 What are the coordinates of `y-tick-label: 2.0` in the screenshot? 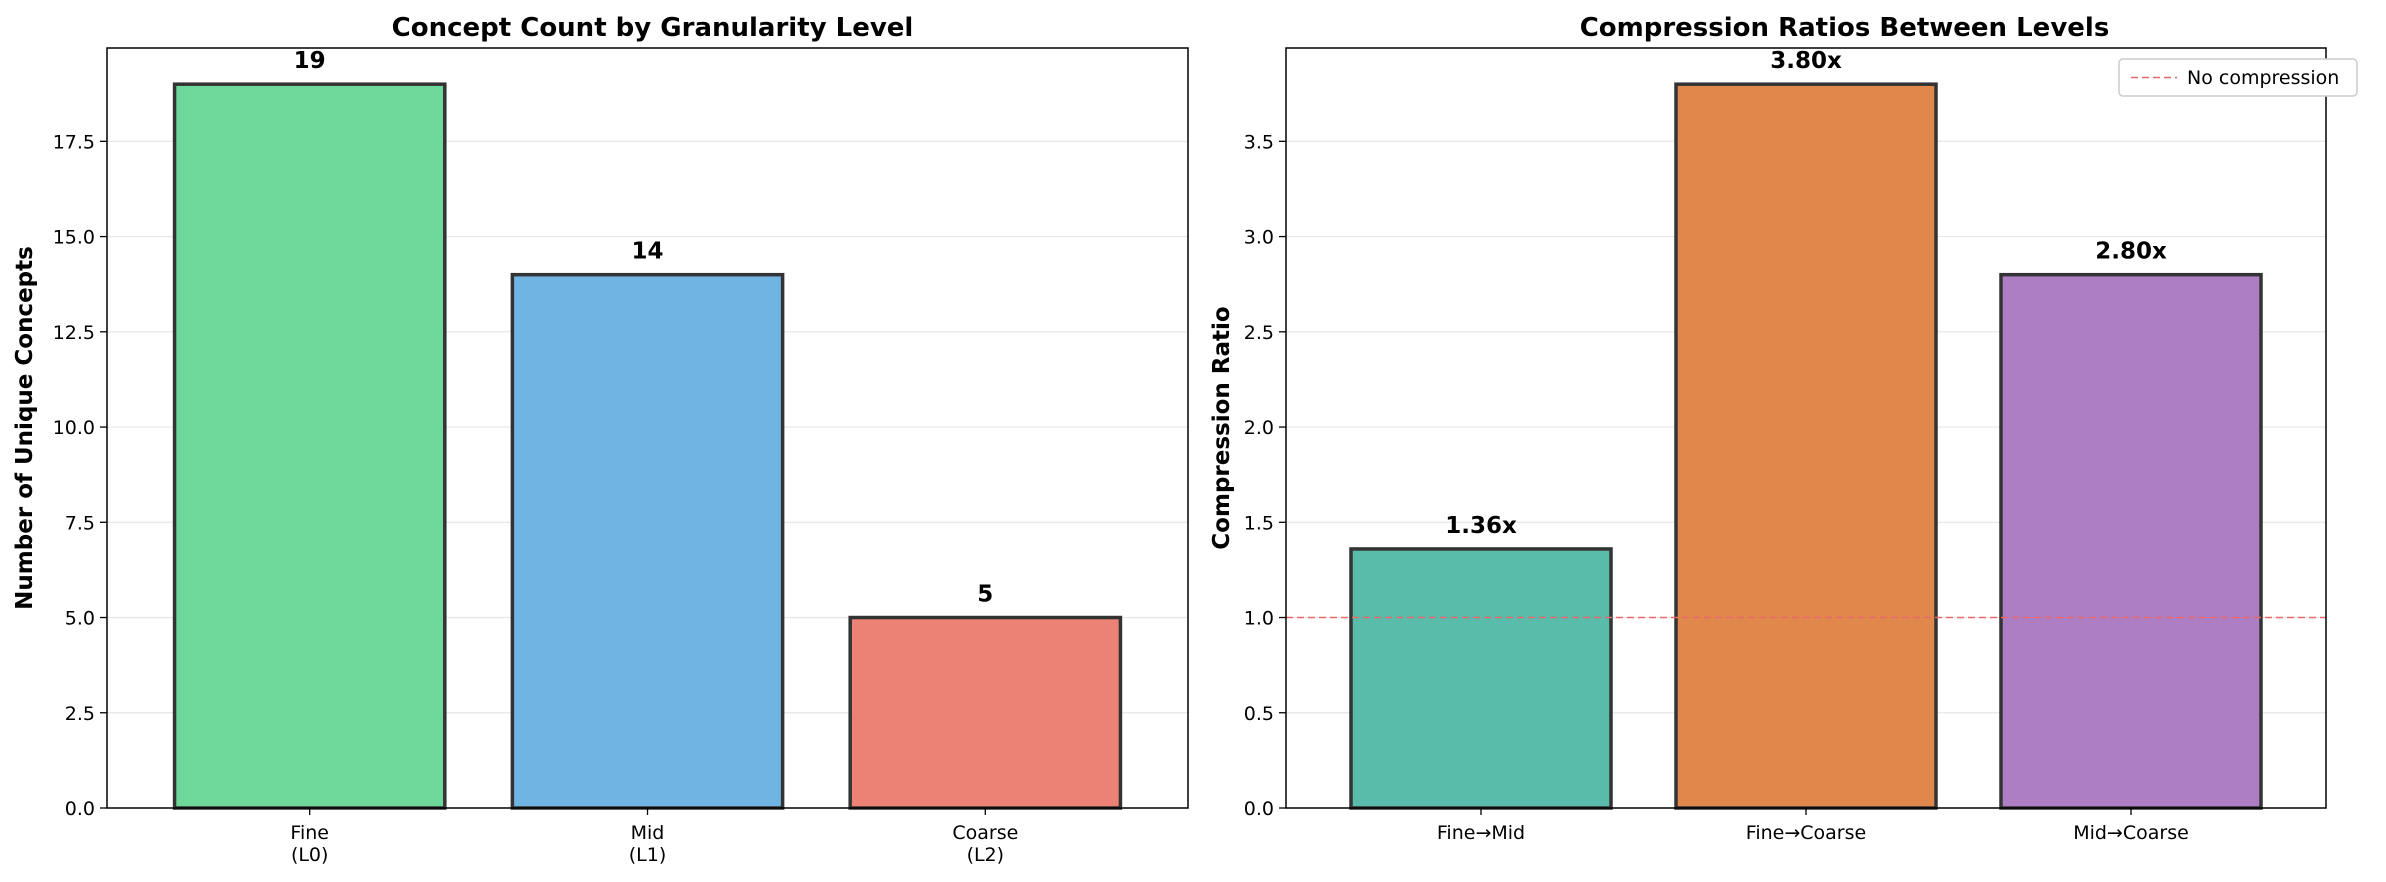 It's located at (1259, 428).